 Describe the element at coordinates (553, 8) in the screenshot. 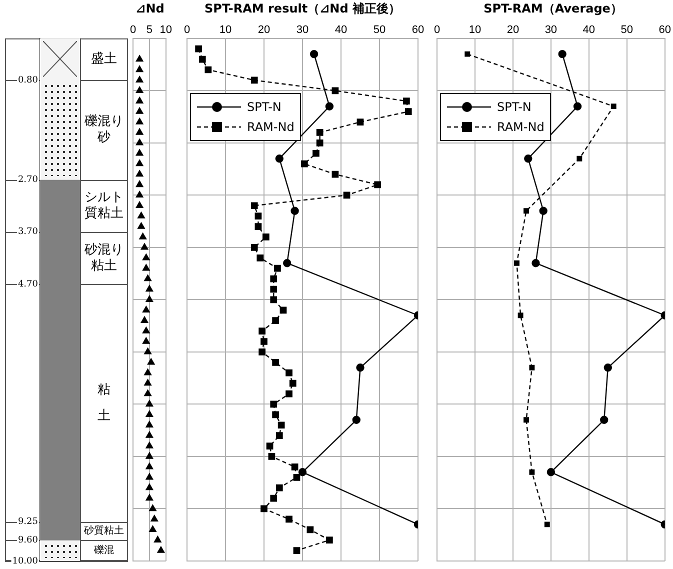

I see `chart-title: SPT-RAM（Average）` at that location.